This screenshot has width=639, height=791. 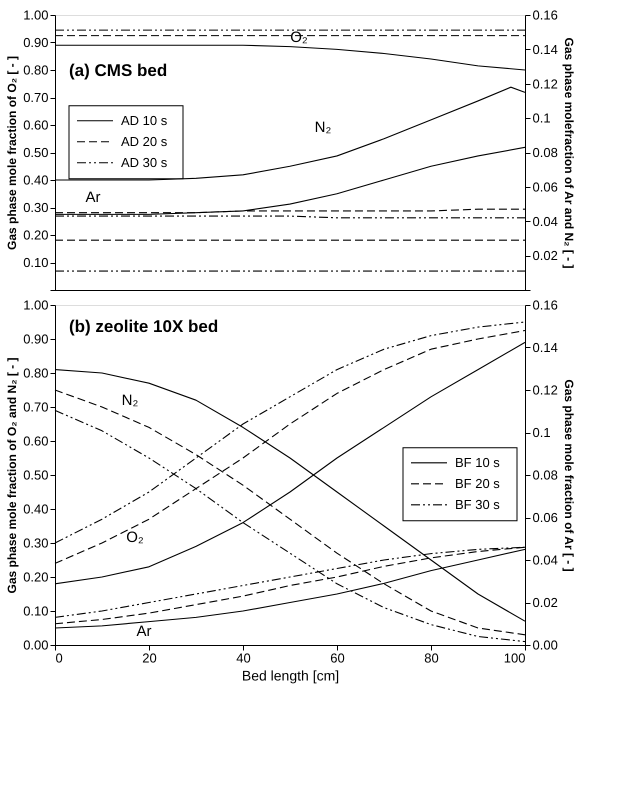 What do you see at coordinates (149, 658) in the screenshot?
I see `x-tick-label: 20` at bounding box center [149, 658].